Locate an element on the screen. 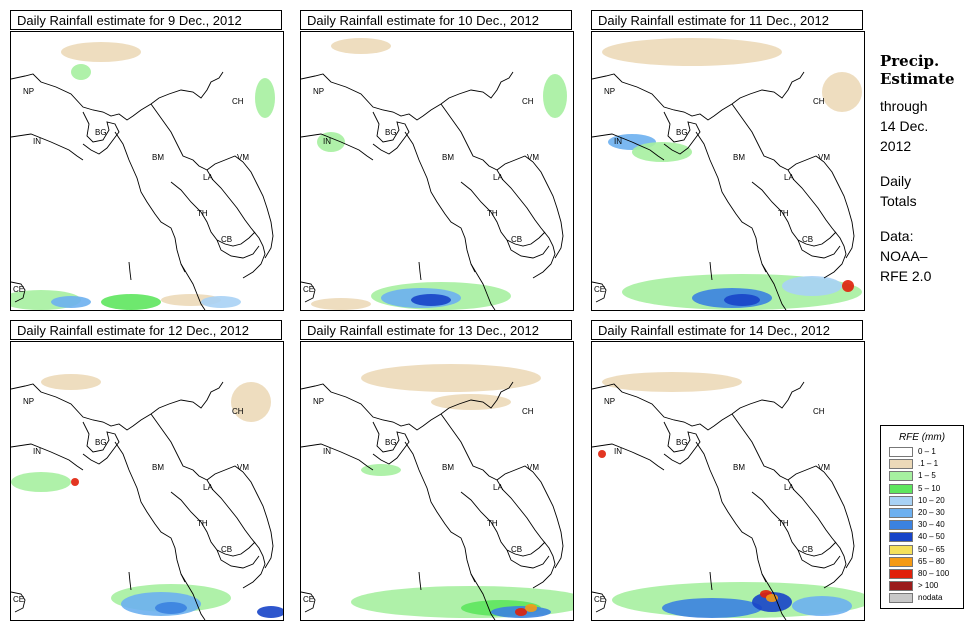 This screenshot has height=639, width=967. legend-title: RFE (mm) is located at coordinates (922, 437).